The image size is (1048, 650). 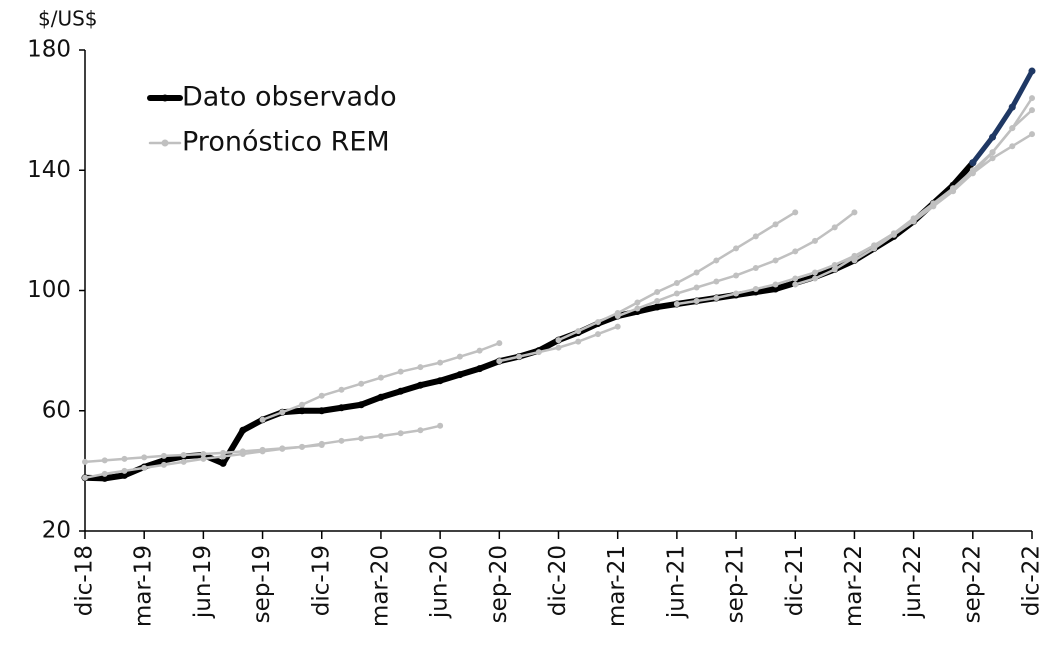 What do you see at coordinates (676, 582) in the screenshot?
I see `x-tick-label: jun-21` at bounding box center [676, 582].